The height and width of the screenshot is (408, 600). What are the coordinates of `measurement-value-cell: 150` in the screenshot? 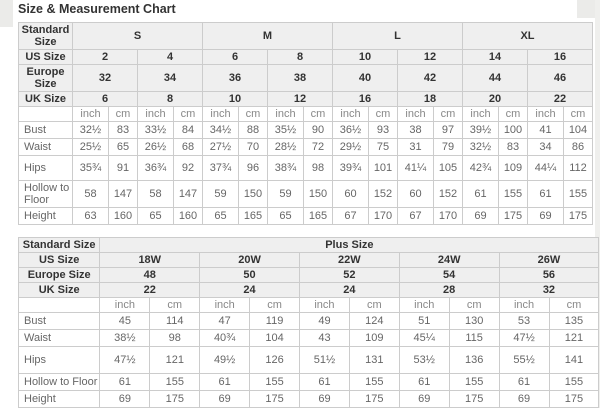 It's located at (253, 194).